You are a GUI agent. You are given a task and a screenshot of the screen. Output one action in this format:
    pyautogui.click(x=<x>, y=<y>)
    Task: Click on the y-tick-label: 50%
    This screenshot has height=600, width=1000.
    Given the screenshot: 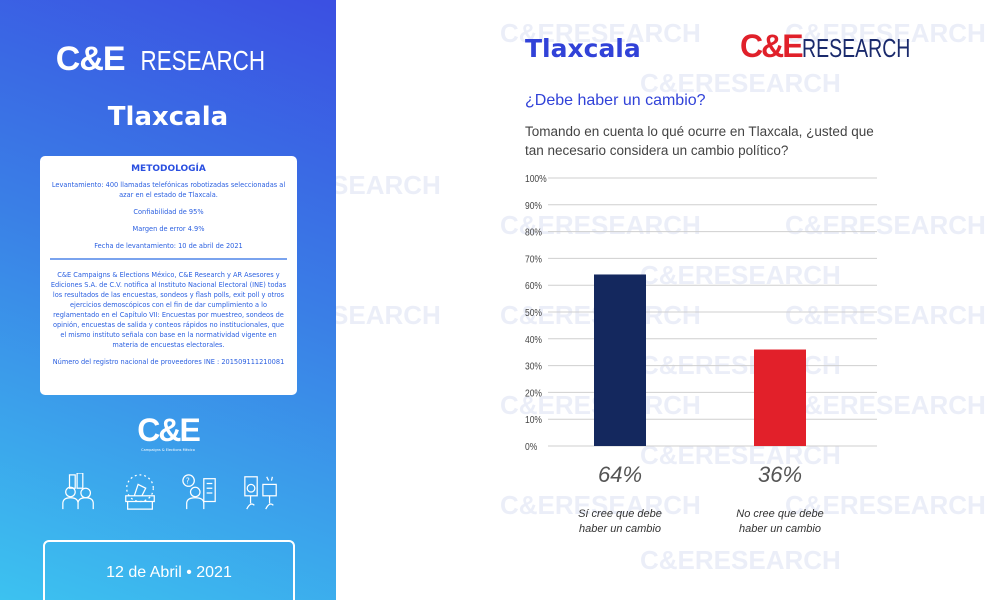 What is the action you would take?
    pyautogui.click(x=533, y=312)
    